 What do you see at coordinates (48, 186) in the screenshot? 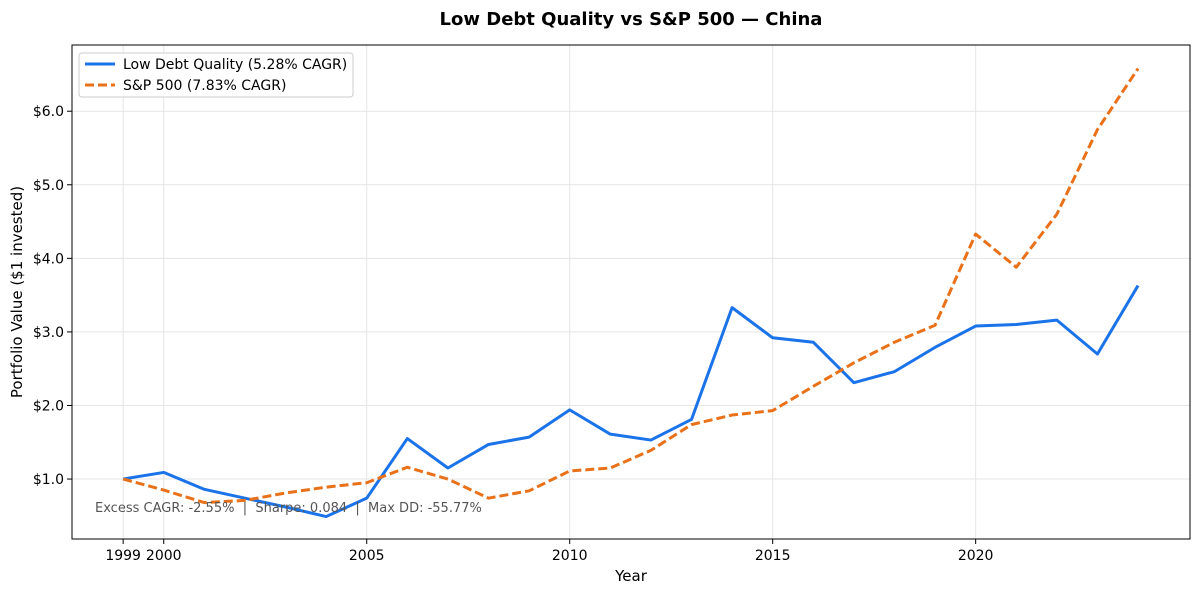
I see `y-tick-label: $5.0` at bounding box center [48, 186].